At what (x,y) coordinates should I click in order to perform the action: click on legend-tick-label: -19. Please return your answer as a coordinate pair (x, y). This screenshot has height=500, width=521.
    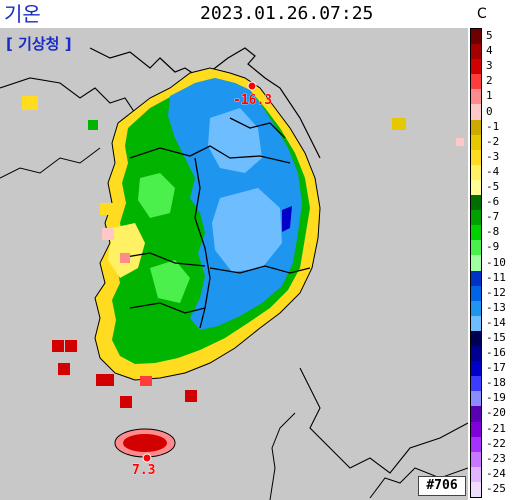
    Looking at the image, I should click on (496, 398).